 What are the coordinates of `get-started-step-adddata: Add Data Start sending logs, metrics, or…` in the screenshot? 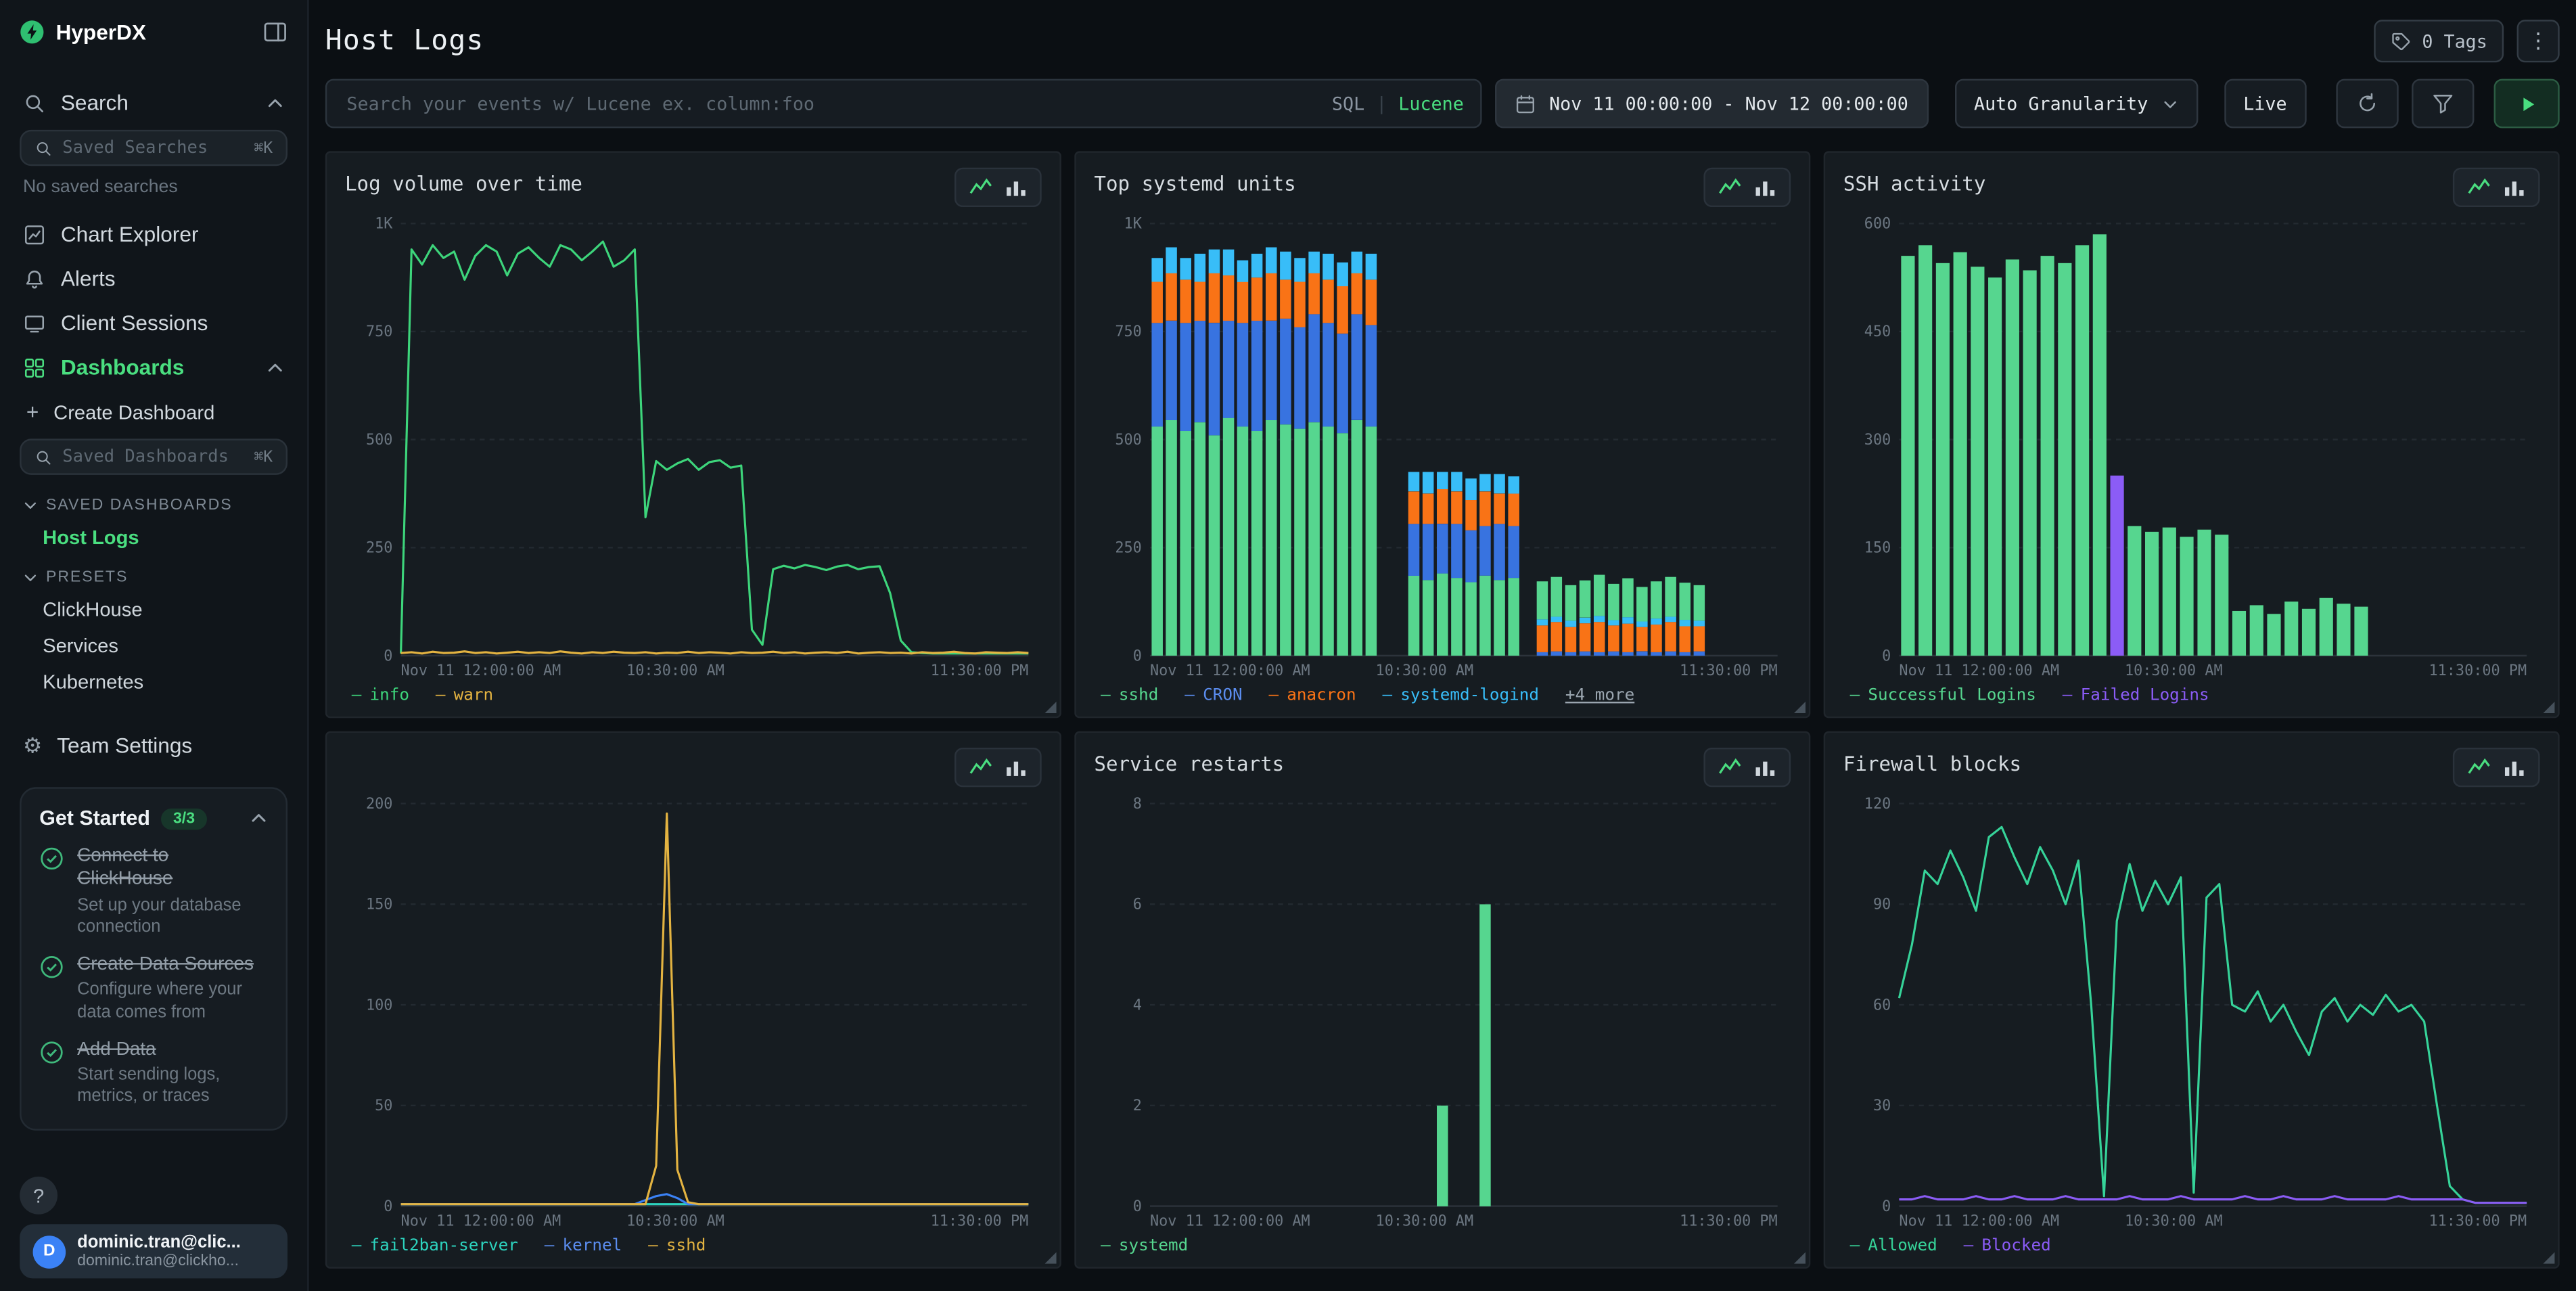 It's located at (153, 1073).